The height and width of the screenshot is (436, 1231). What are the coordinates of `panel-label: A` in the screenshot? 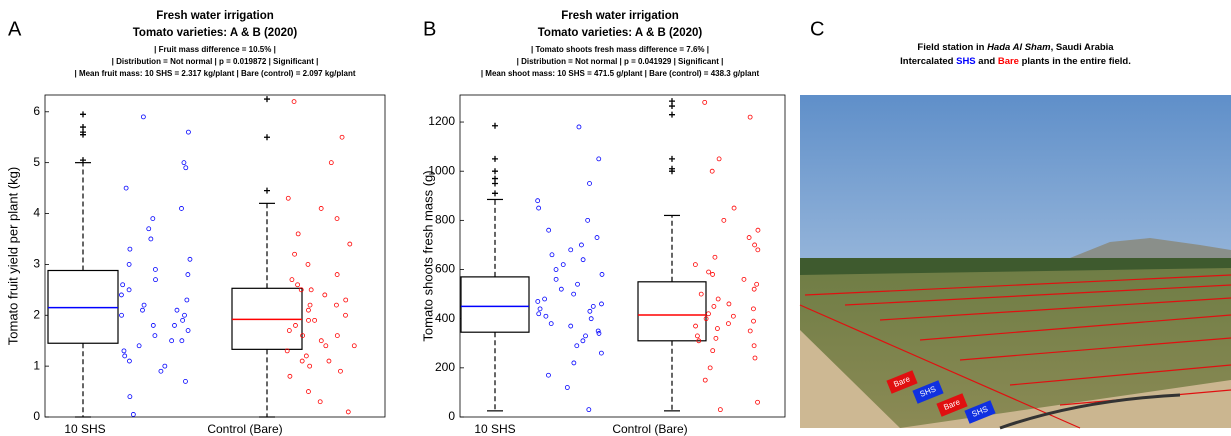 It's located at (15, 29).